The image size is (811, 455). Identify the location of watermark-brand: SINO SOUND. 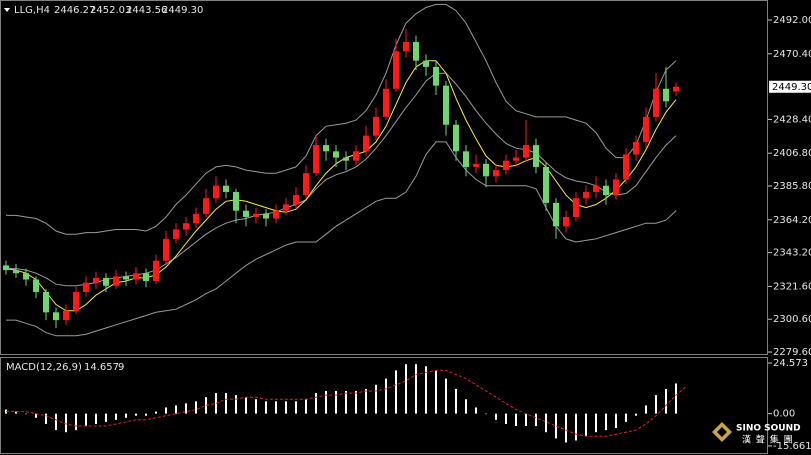
(768, 429).